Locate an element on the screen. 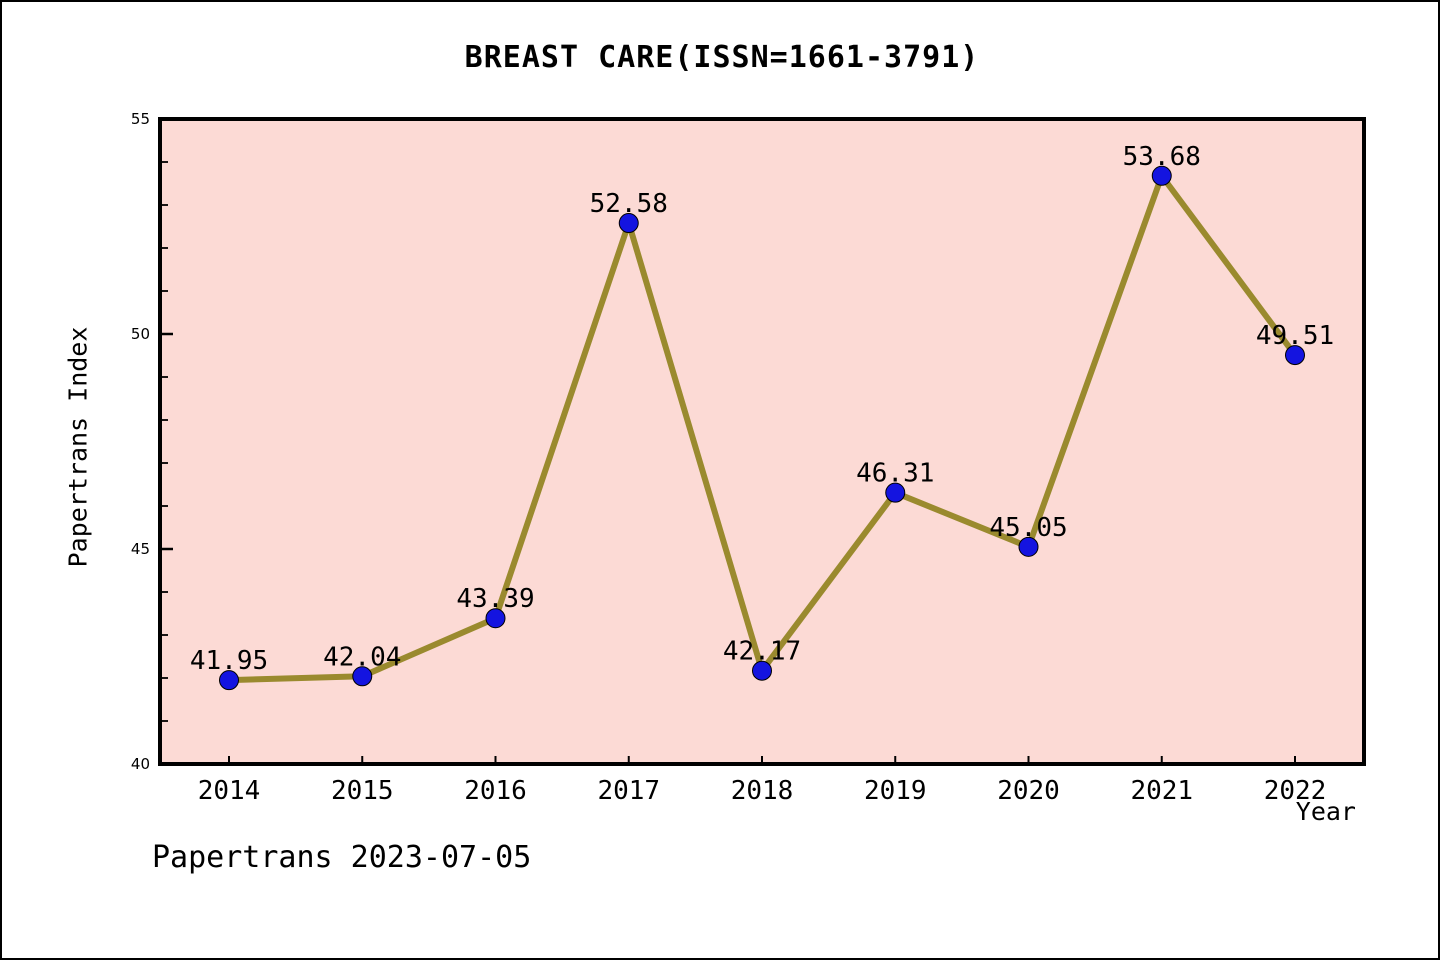 This screenshot has height=960, width=1440. x-tick-label: 2022 is located at coordinates (1295, 791).